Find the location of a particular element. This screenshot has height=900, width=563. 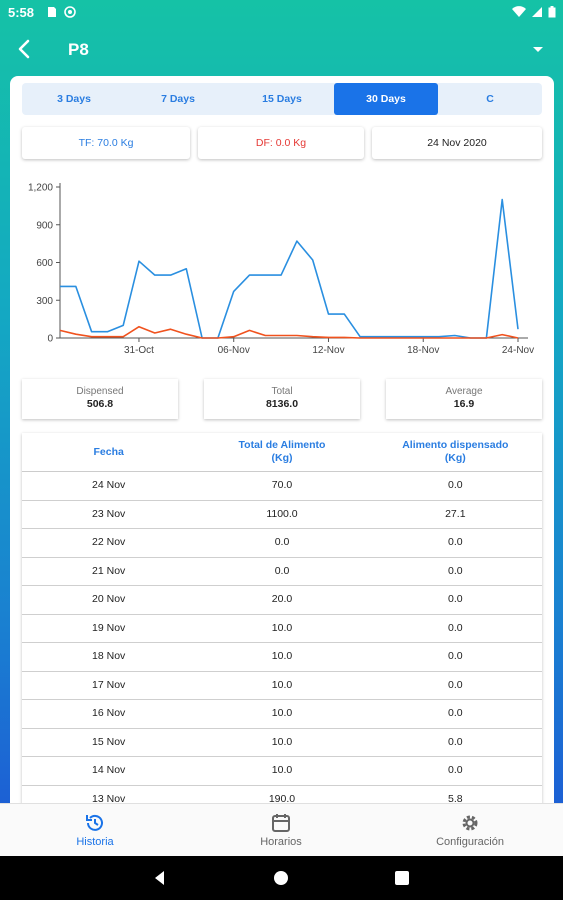

nav-home-icon is located at coordinates (281, 878).